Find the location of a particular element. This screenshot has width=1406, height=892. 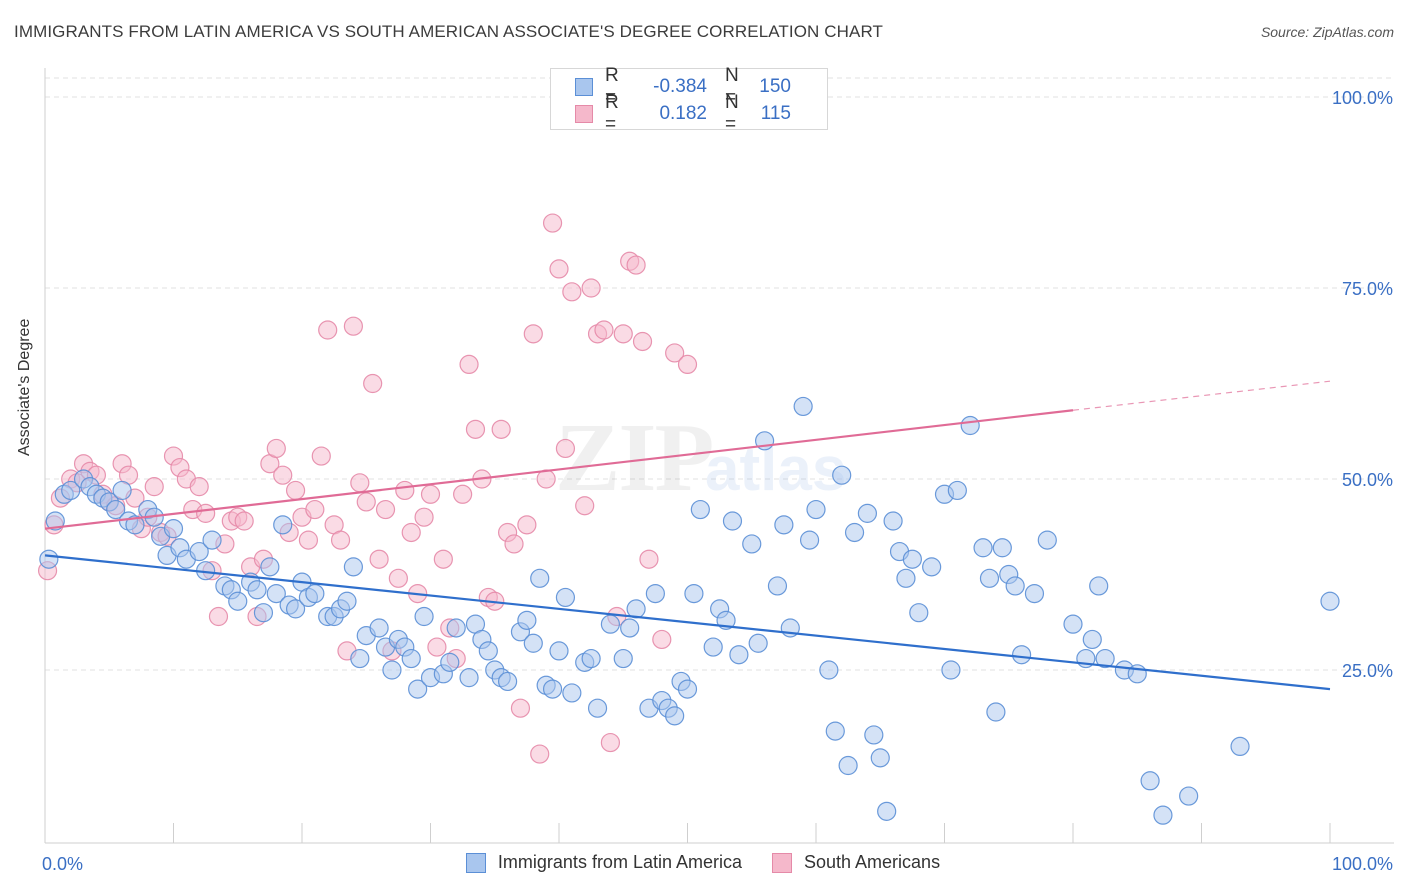

x-tick-label: 0.0% is located at coordinates (62, 864).